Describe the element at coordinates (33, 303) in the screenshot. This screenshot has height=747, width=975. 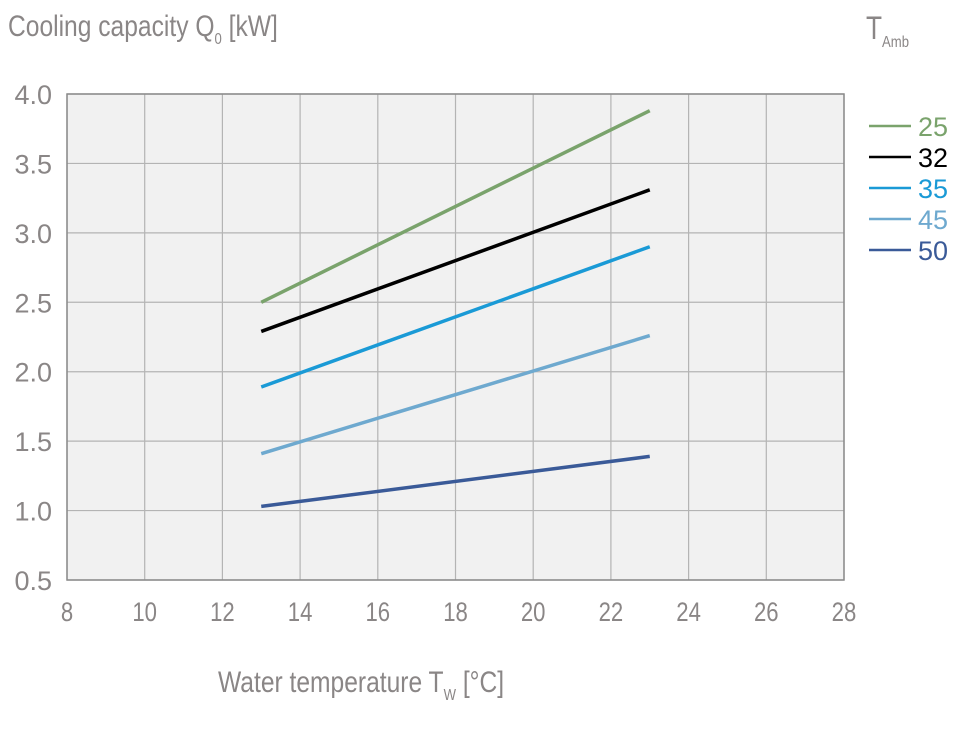
I see `y-tick-label: 2.5` at that location.